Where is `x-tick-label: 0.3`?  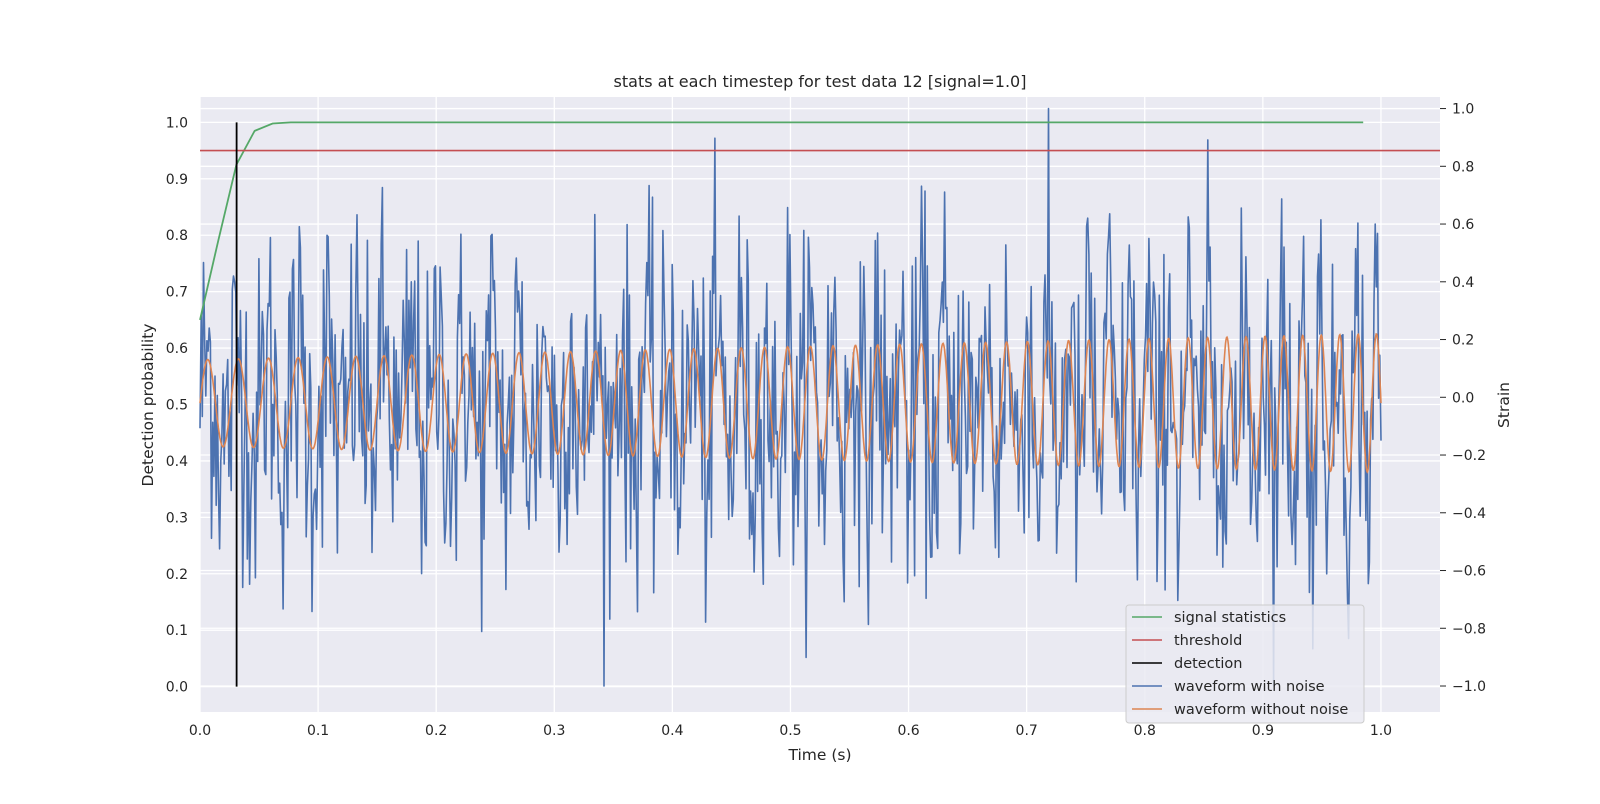 x-tick-label: 0.3 is located at coordinates (554, 731).